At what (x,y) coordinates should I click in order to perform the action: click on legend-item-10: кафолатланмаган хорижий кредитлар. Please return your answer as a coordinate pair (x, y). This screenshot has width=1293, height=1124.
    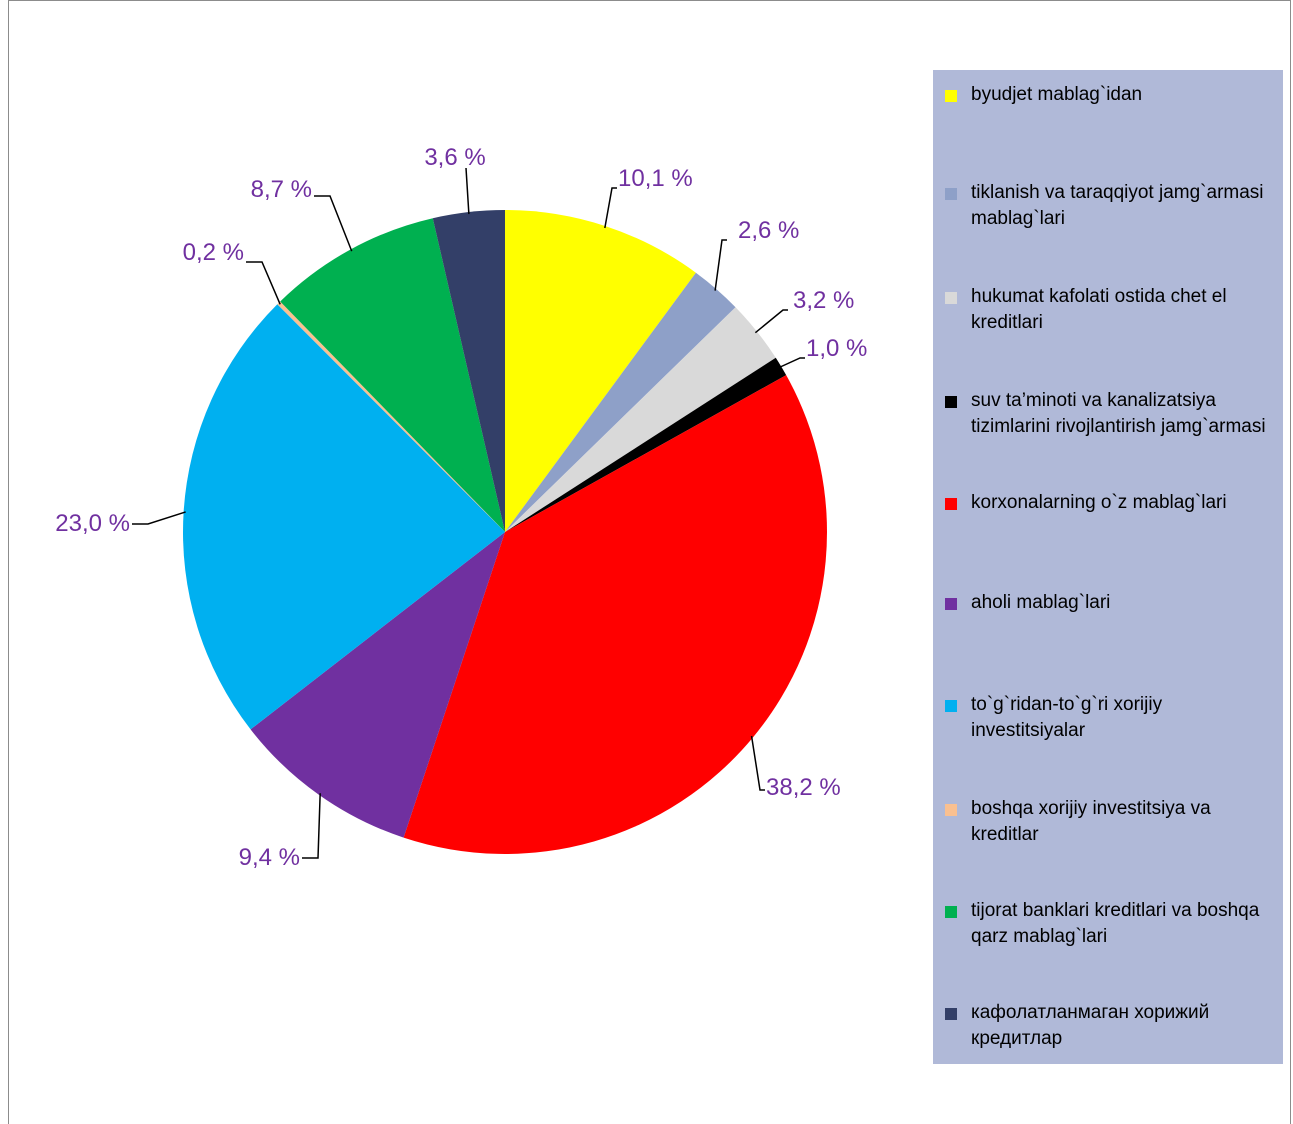
    Looking at the image, I should click on (1112, 1026).